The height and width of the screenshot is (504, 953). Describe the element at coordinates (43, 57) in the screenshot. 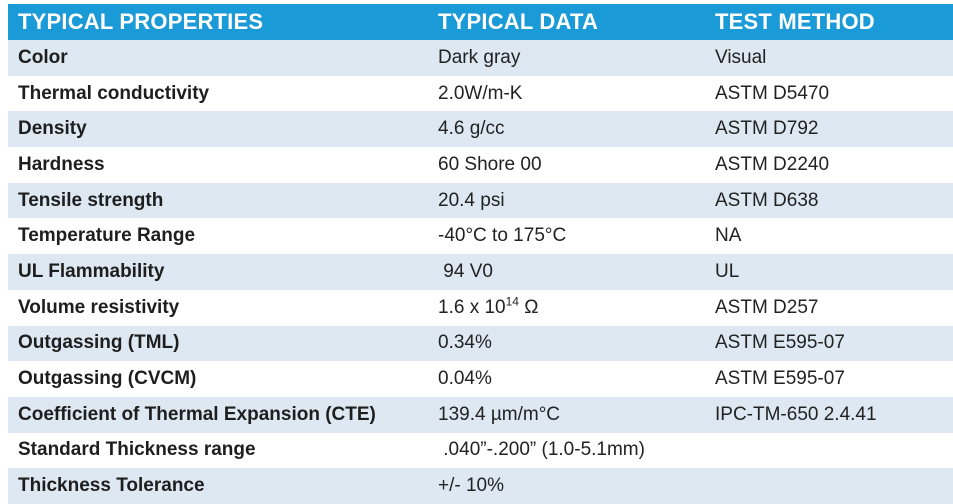

I see `property-name: Color` at that location.